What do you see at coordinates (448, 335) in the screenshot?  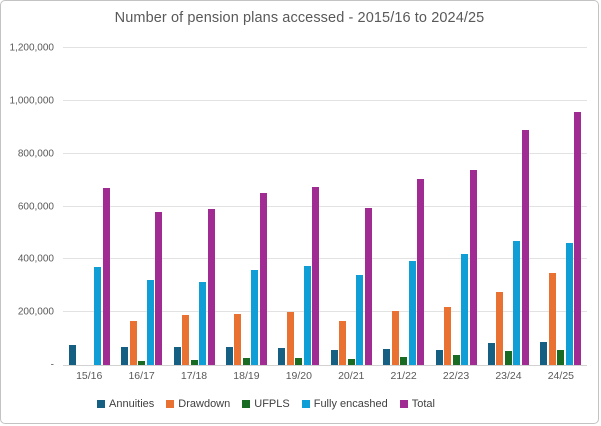 I see `bar-drawdown-22/23` at bounding box center [448, 335].